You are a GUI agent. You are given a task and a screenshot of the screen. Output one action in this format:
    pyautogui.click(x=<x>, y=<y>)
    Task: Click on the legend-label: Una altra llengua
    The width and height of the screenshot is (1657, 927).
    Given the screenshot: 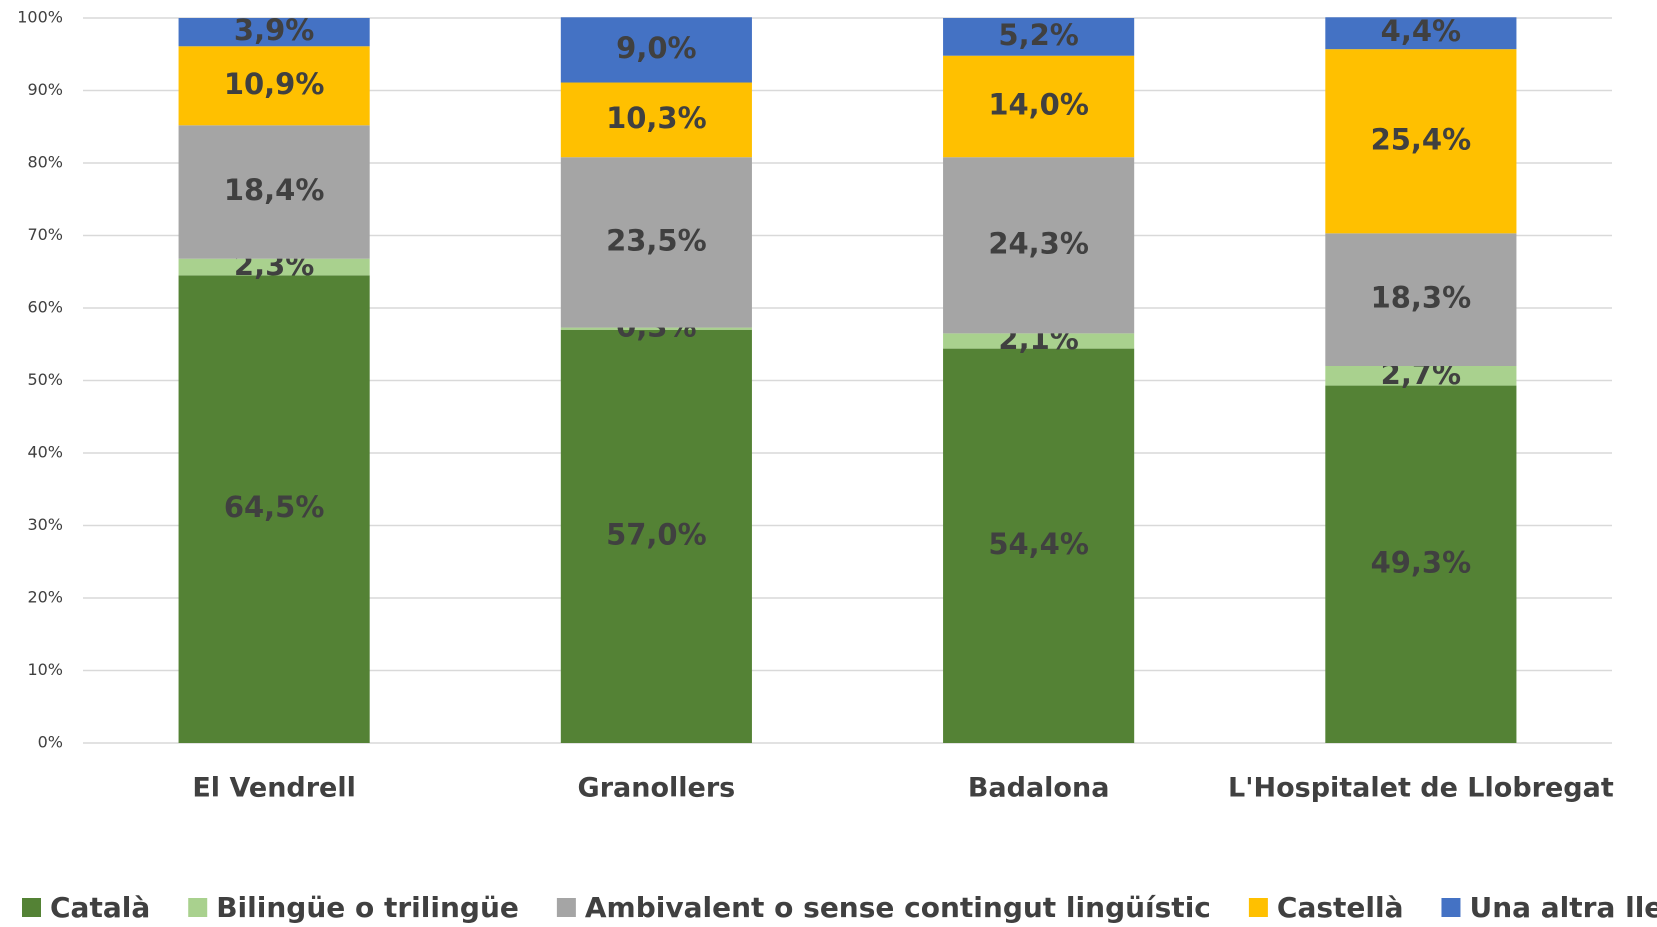 What is the action you would take?
    pyautogui.click(x=1563, y=907)
    